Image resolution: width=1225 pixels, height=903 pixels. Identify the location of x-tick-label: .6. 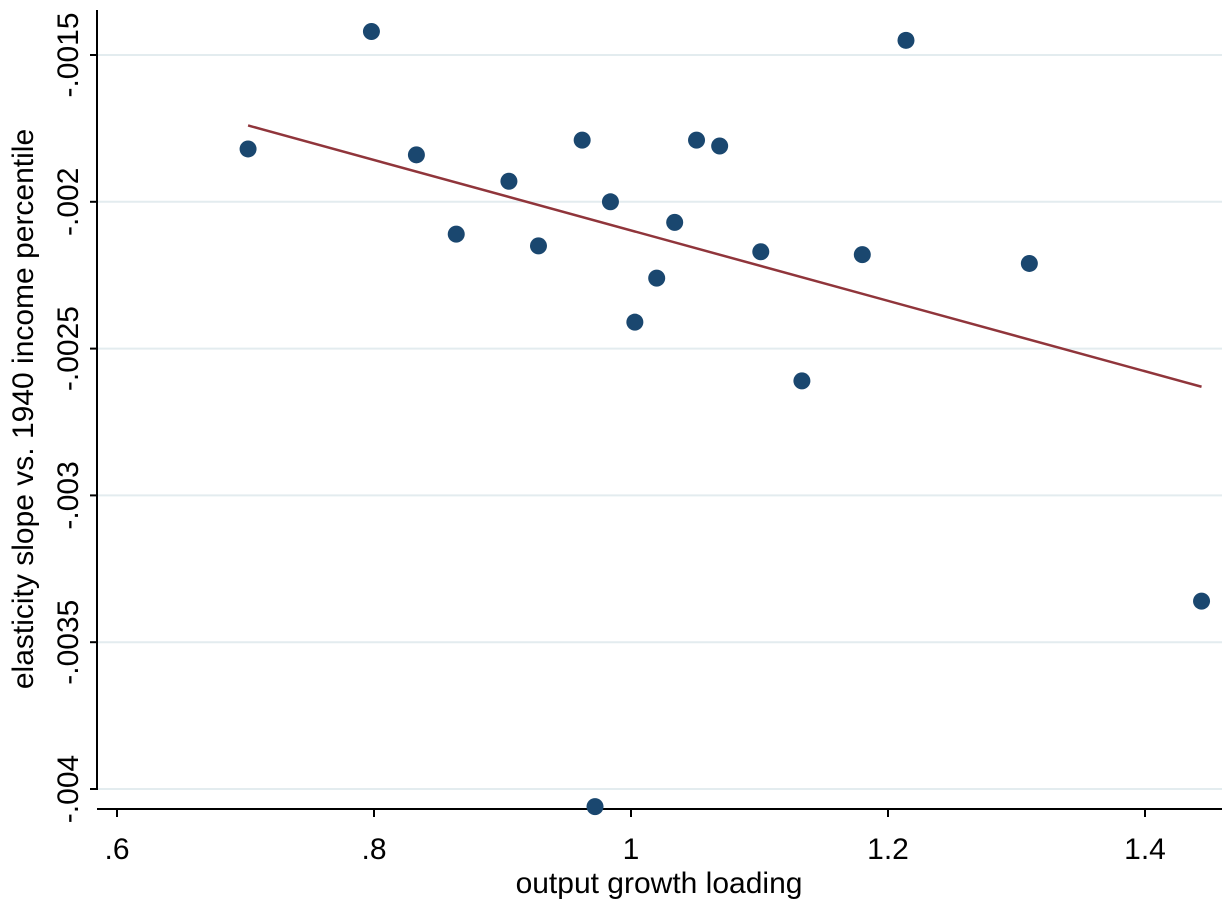
(116, 849).